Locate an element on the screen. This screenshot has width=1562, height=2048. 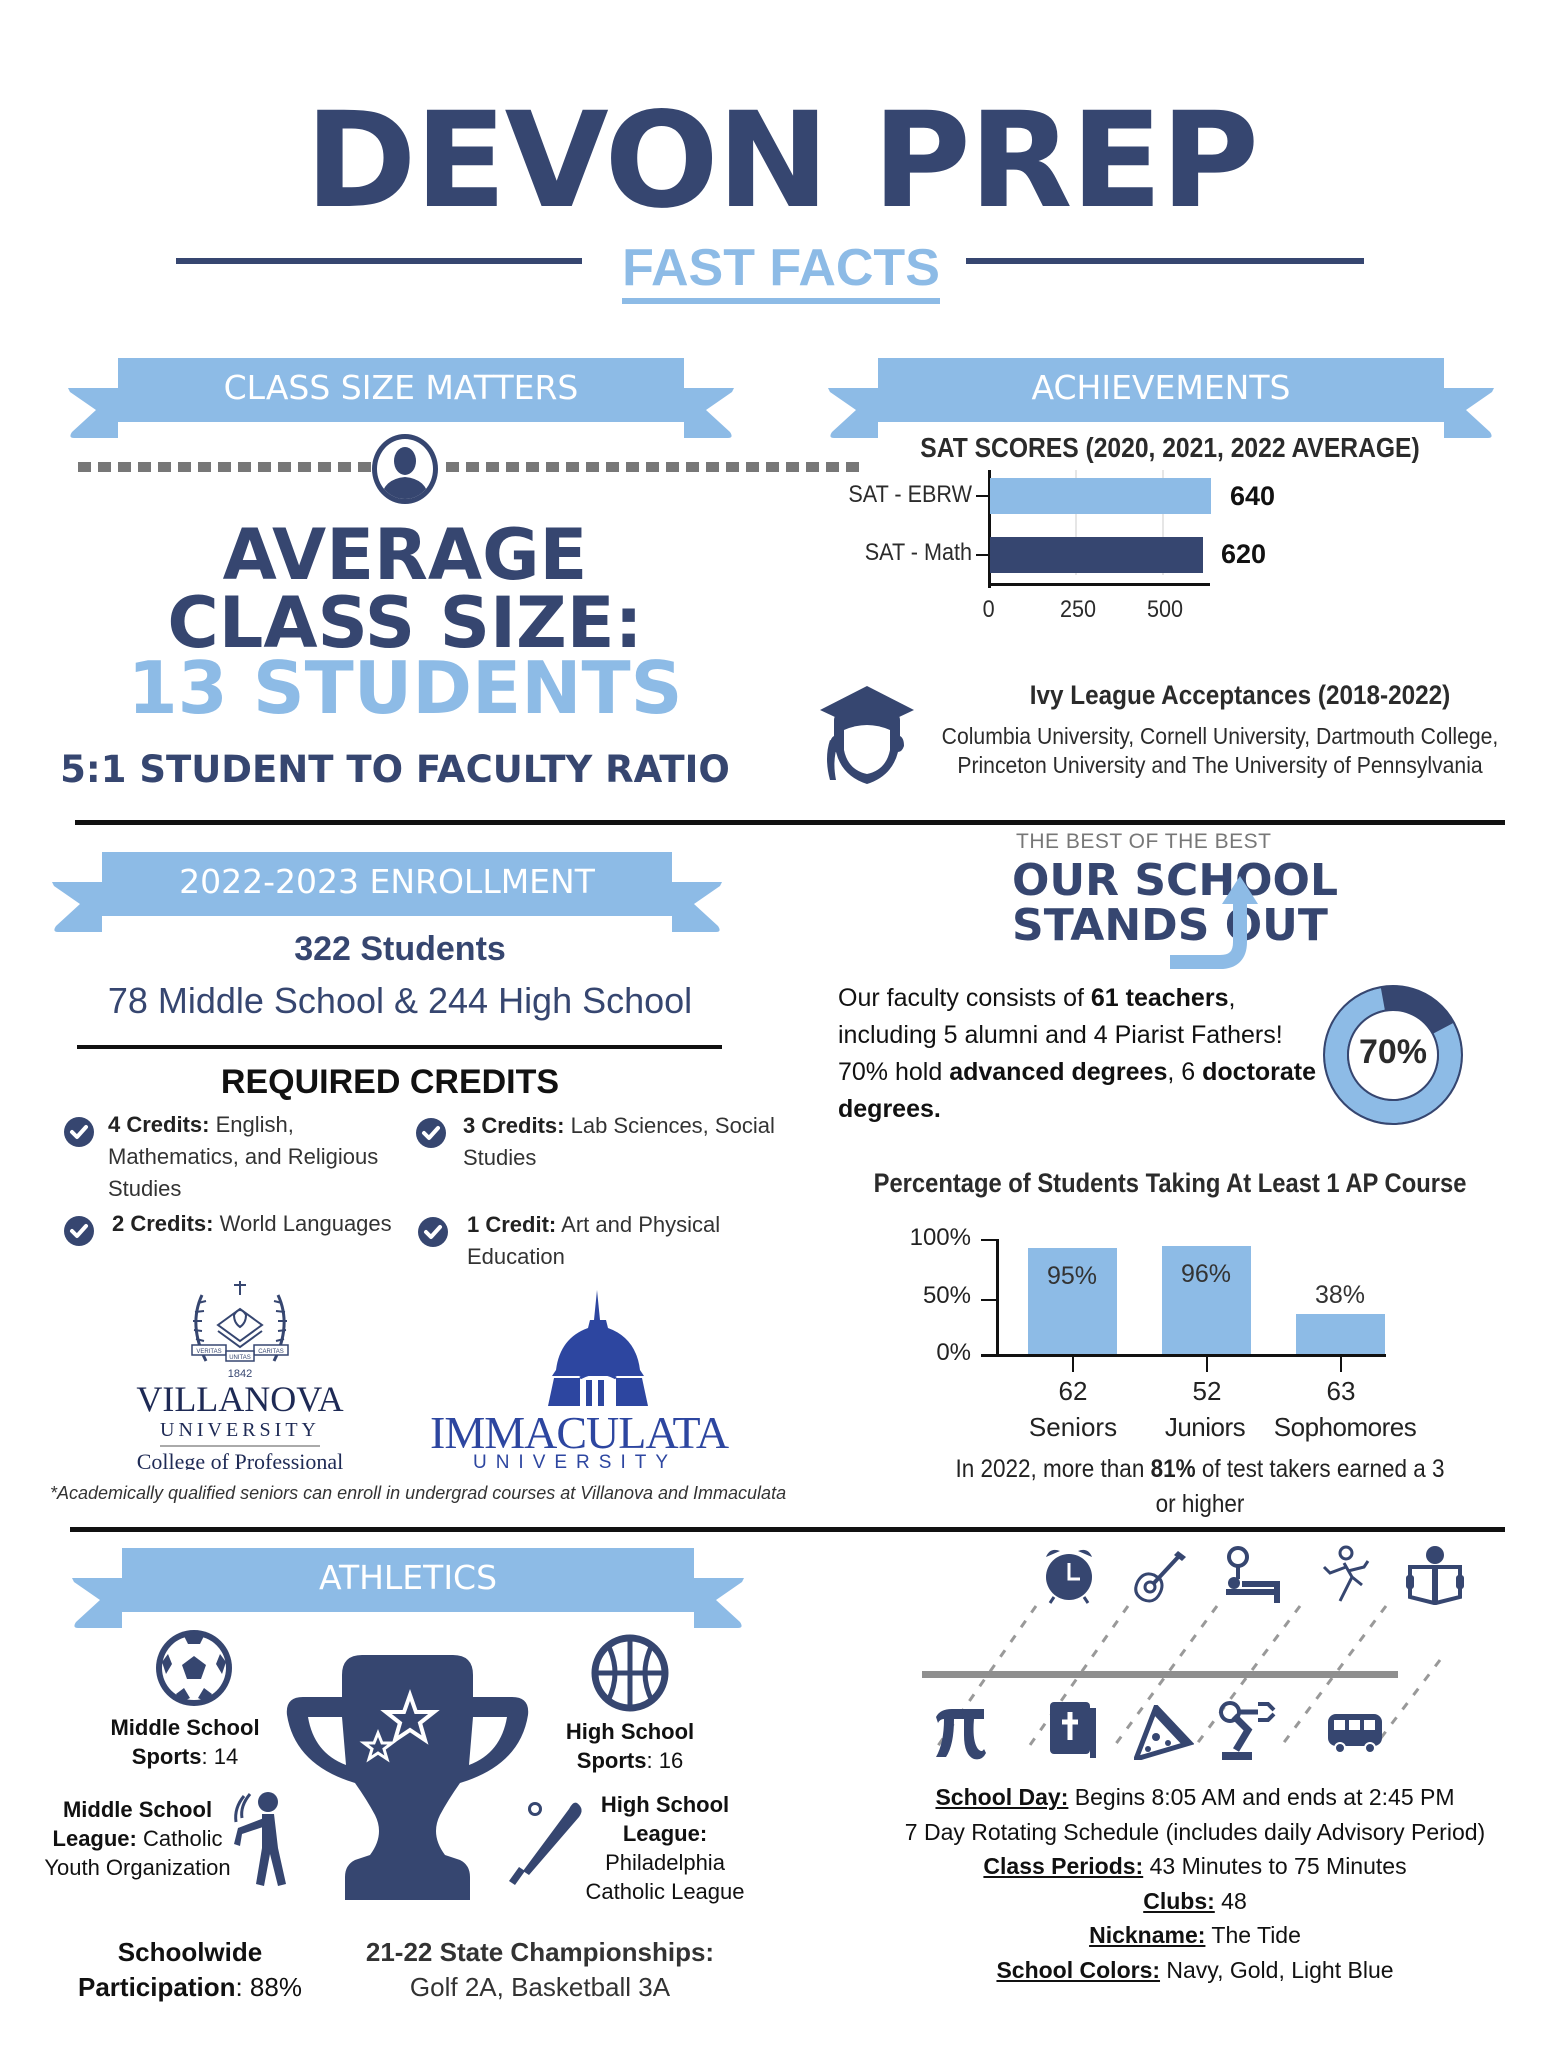
required-credits-title: REQUIRED CREDITS is located at coordinates (390, 1082).